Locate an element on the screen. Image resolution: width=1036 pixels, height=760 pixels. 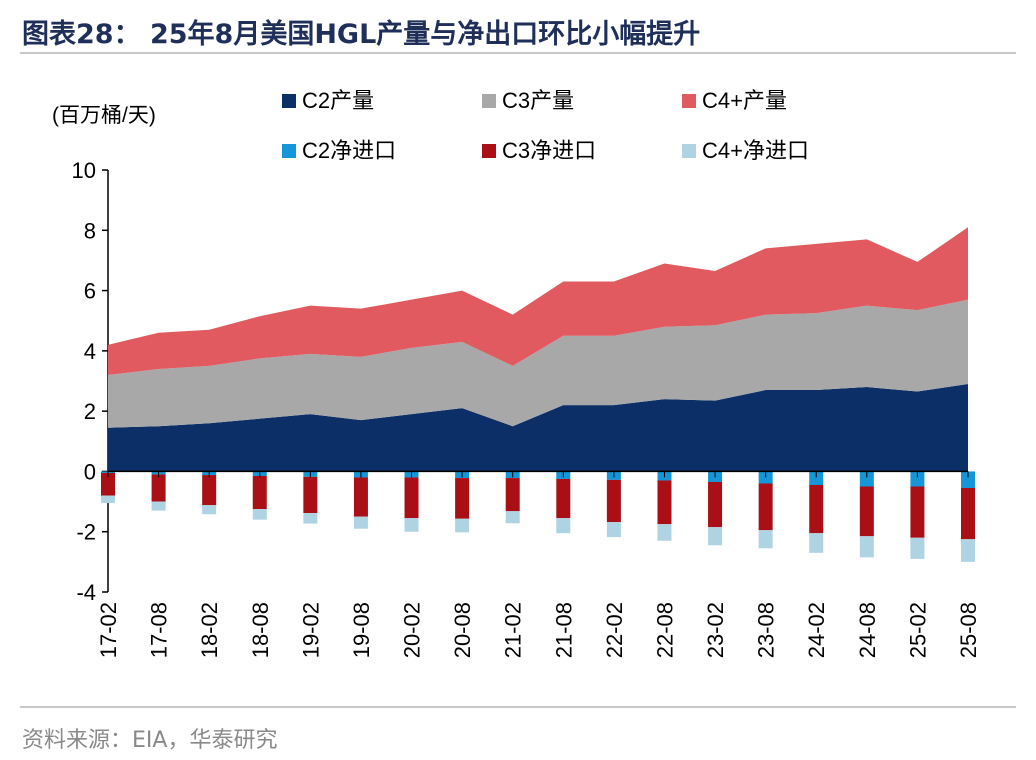
legend-label-C2_prod: C2产量 is located at coordinates (338, 100).